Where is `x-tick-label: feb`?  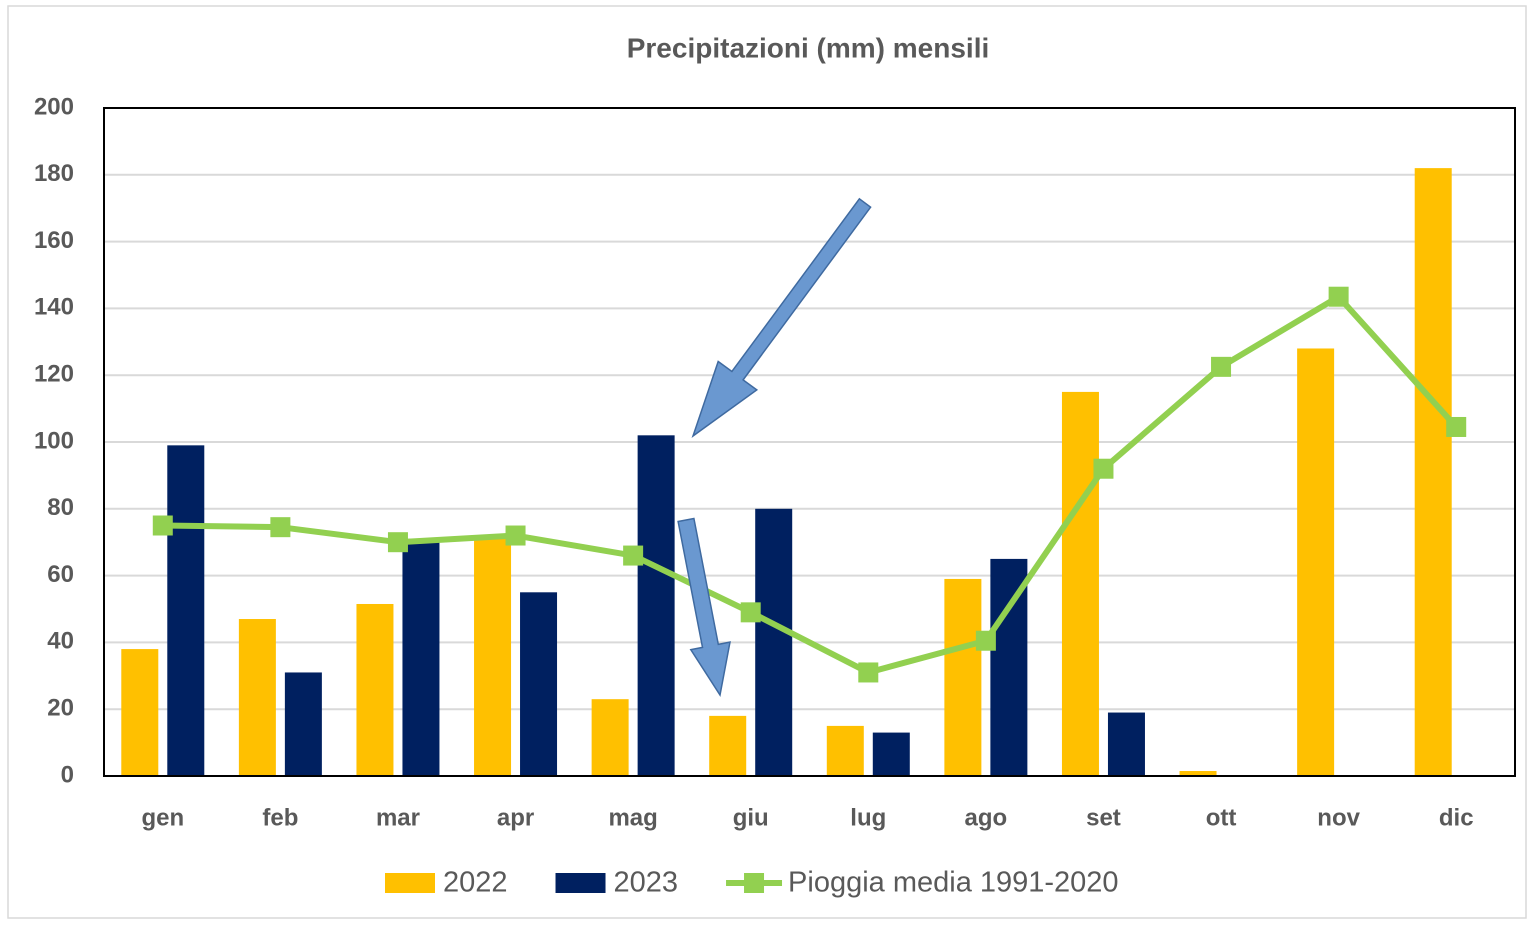
x-tick-label: feb is located at coordinates (280, 817).